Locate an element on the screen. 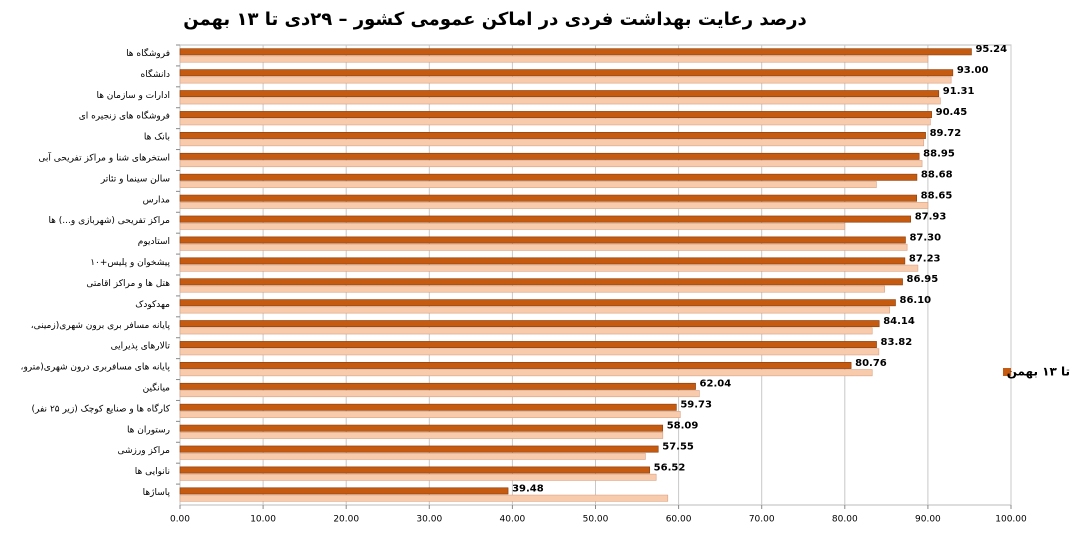  data-label: 56.52 is located at coordinates (670, 467).